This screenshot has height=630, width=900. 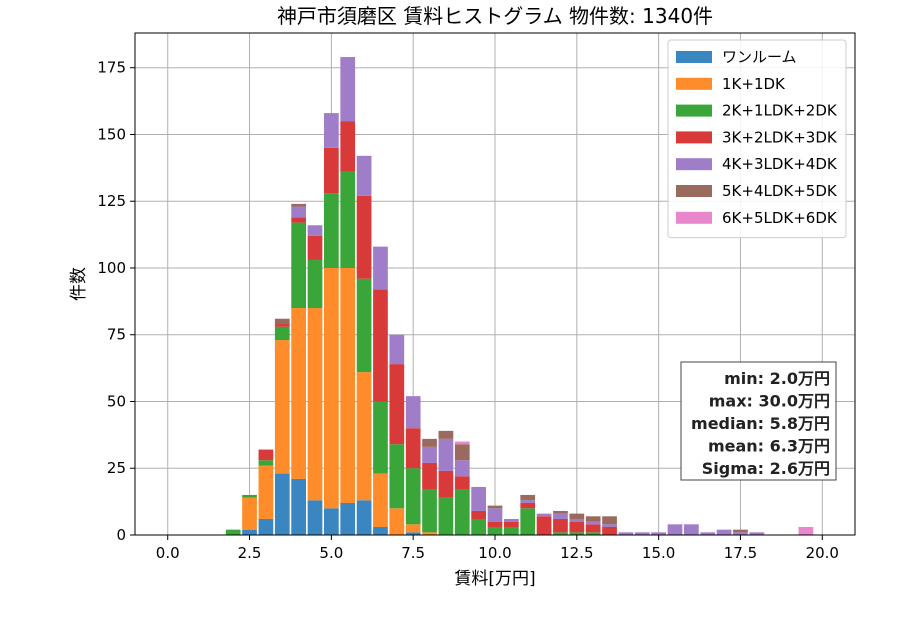 What do you see at coordinates (111, 268) in the screenshot?
I see `y-tick-label: 100` at bounding box center [111, 268].